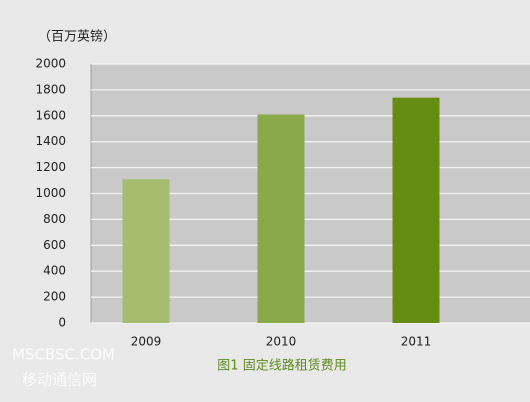 This screenshot has height=402, width=530. Describe the element at coordinates (54, 297) in the screenshot. I see `y-tick-label: 200` at that location.